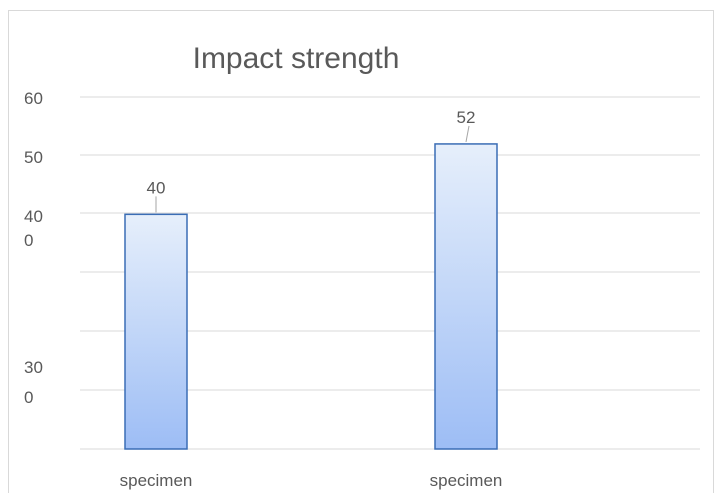 The image size is (716, 495). What do you see at coordinates (33, 367) in the screenshot?
I see `y-tick-label: 30` at bounding box center [33, 367].